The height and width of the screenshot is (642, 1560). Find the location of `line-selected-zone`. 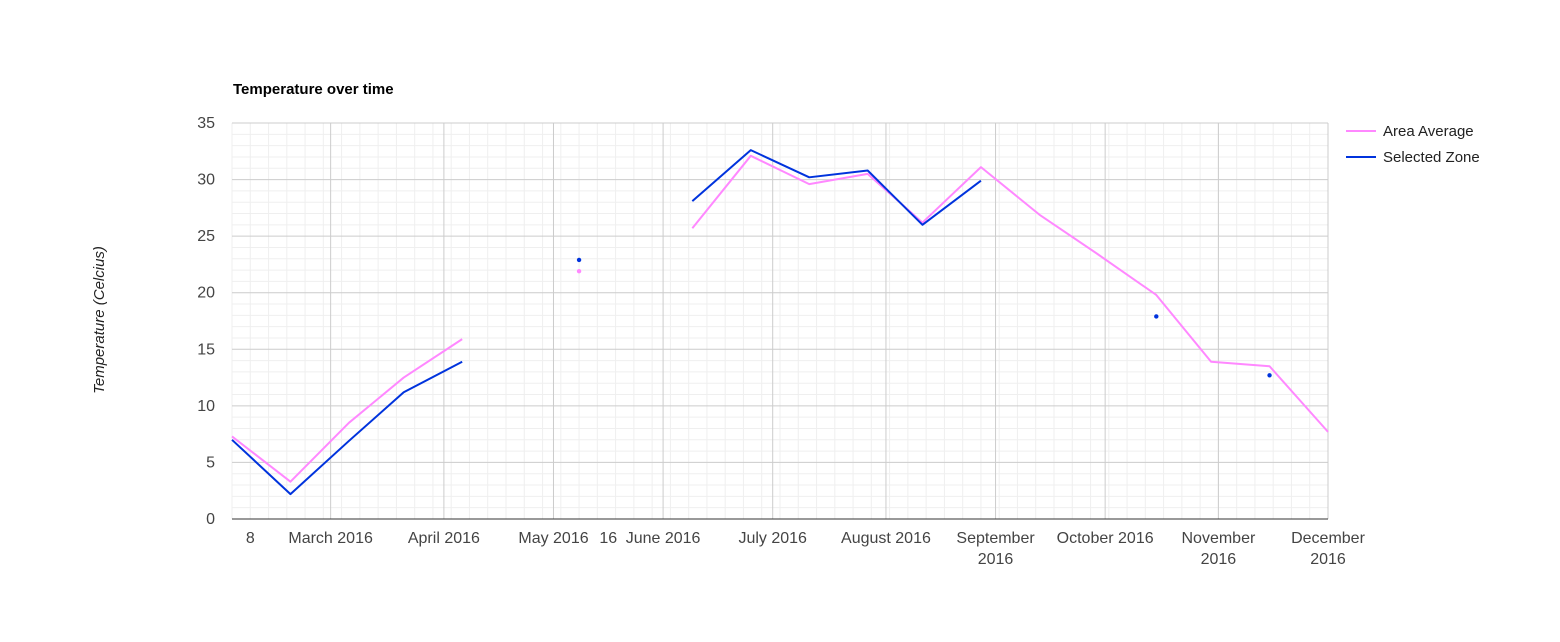

line-selected-zone is located at coordinates (347, 428).